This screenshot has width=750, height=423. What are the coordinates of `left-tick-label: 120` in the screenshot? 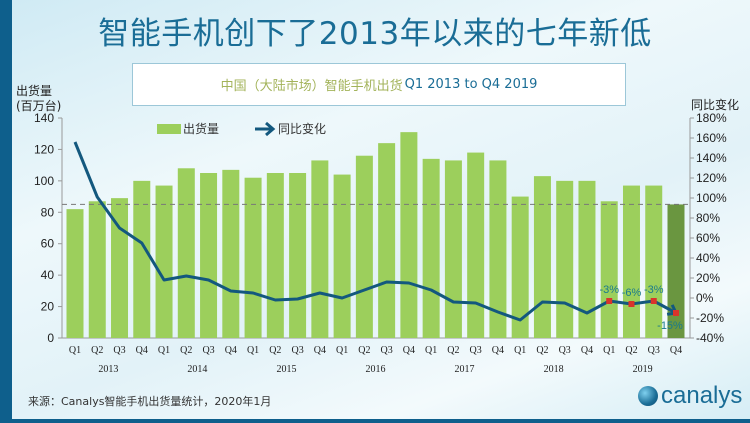 It's located at (44, 149).